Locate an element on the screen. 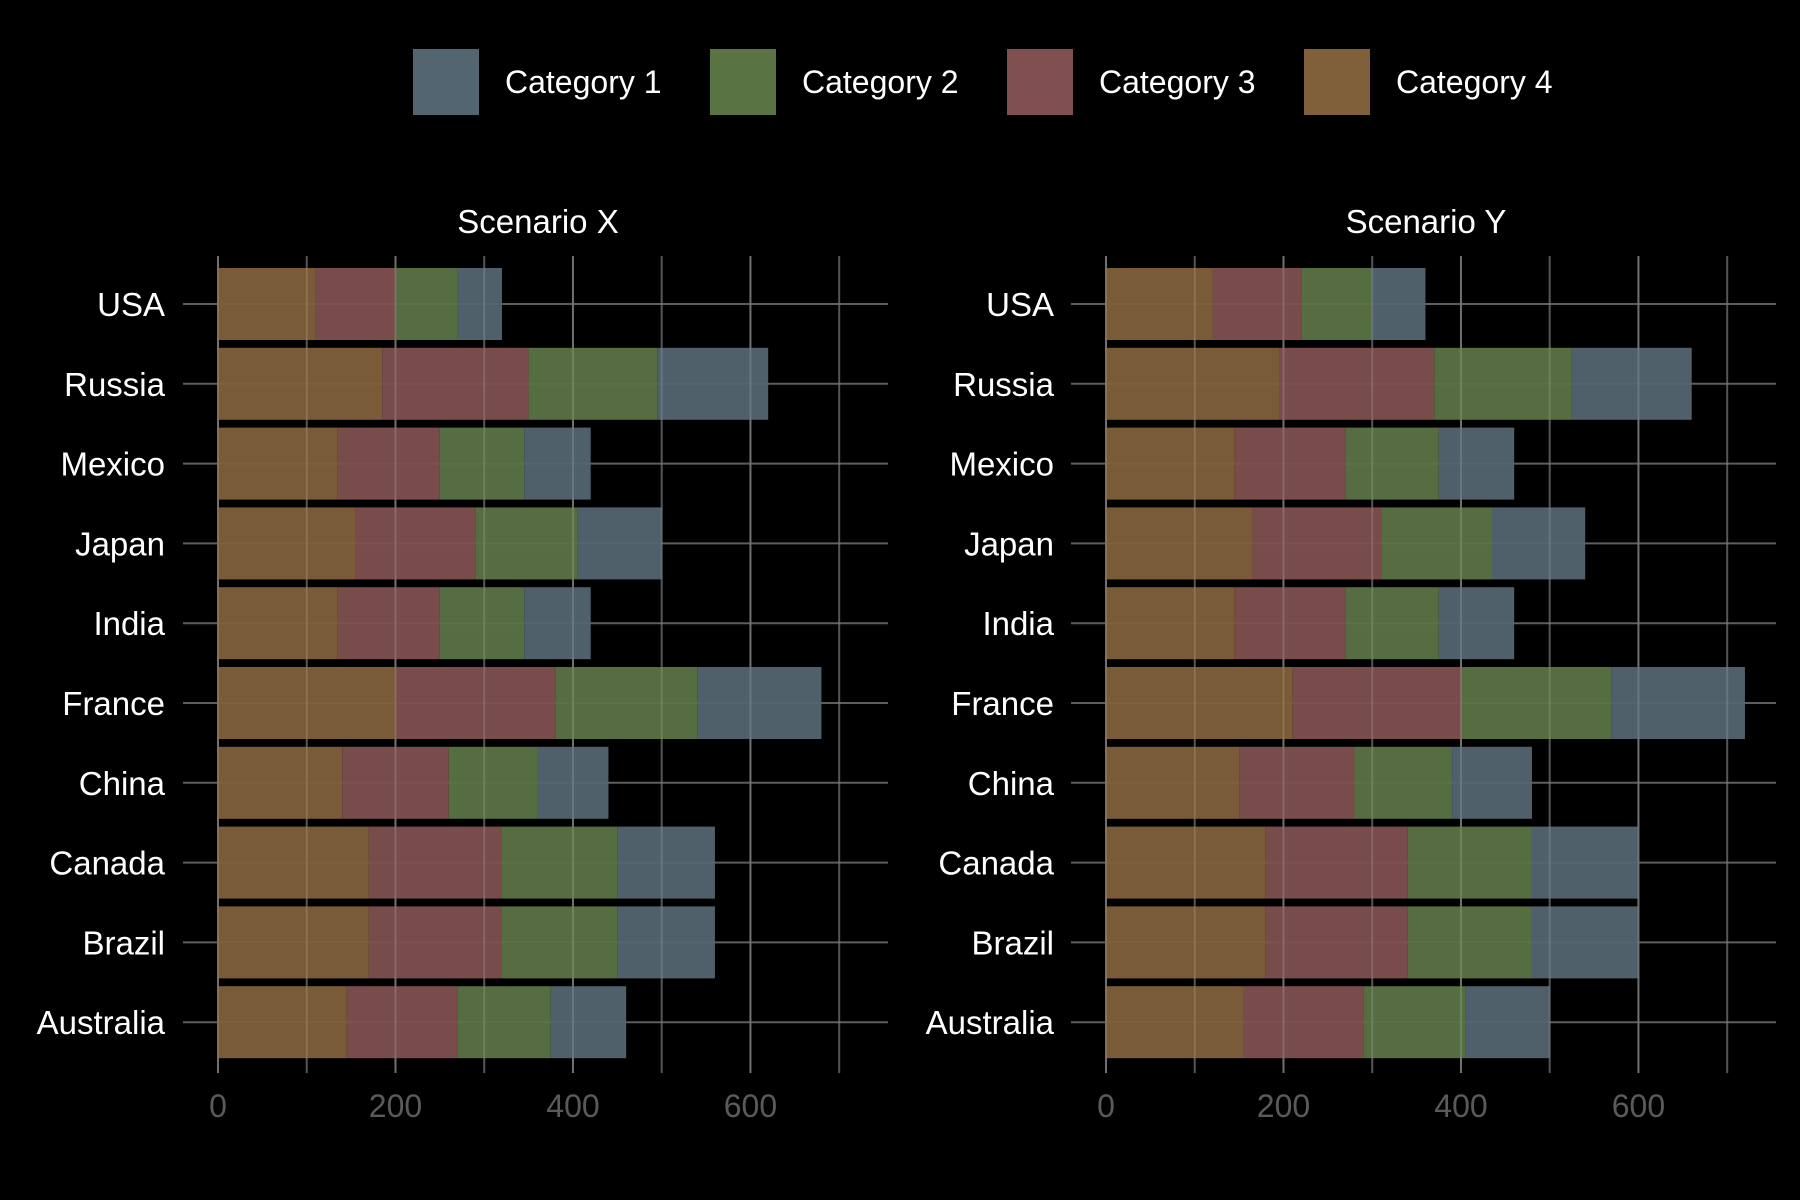  legend-label: Category 3 is located at coordinates (1177, 82).